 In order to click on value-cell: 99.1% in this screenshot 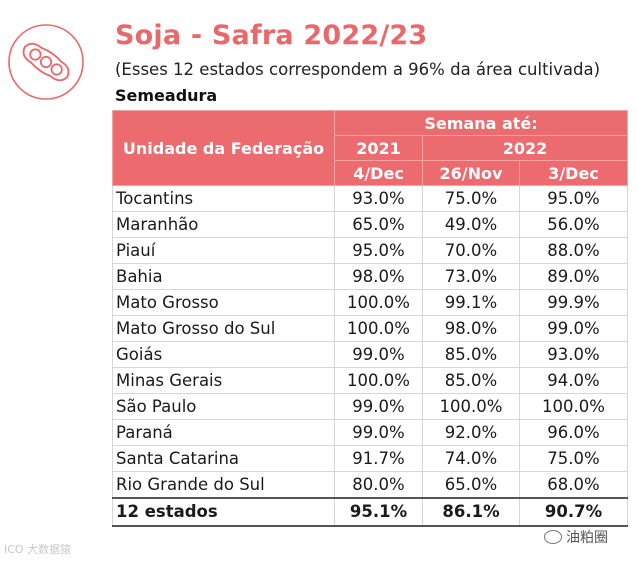, I will do `click(471, 302)`.